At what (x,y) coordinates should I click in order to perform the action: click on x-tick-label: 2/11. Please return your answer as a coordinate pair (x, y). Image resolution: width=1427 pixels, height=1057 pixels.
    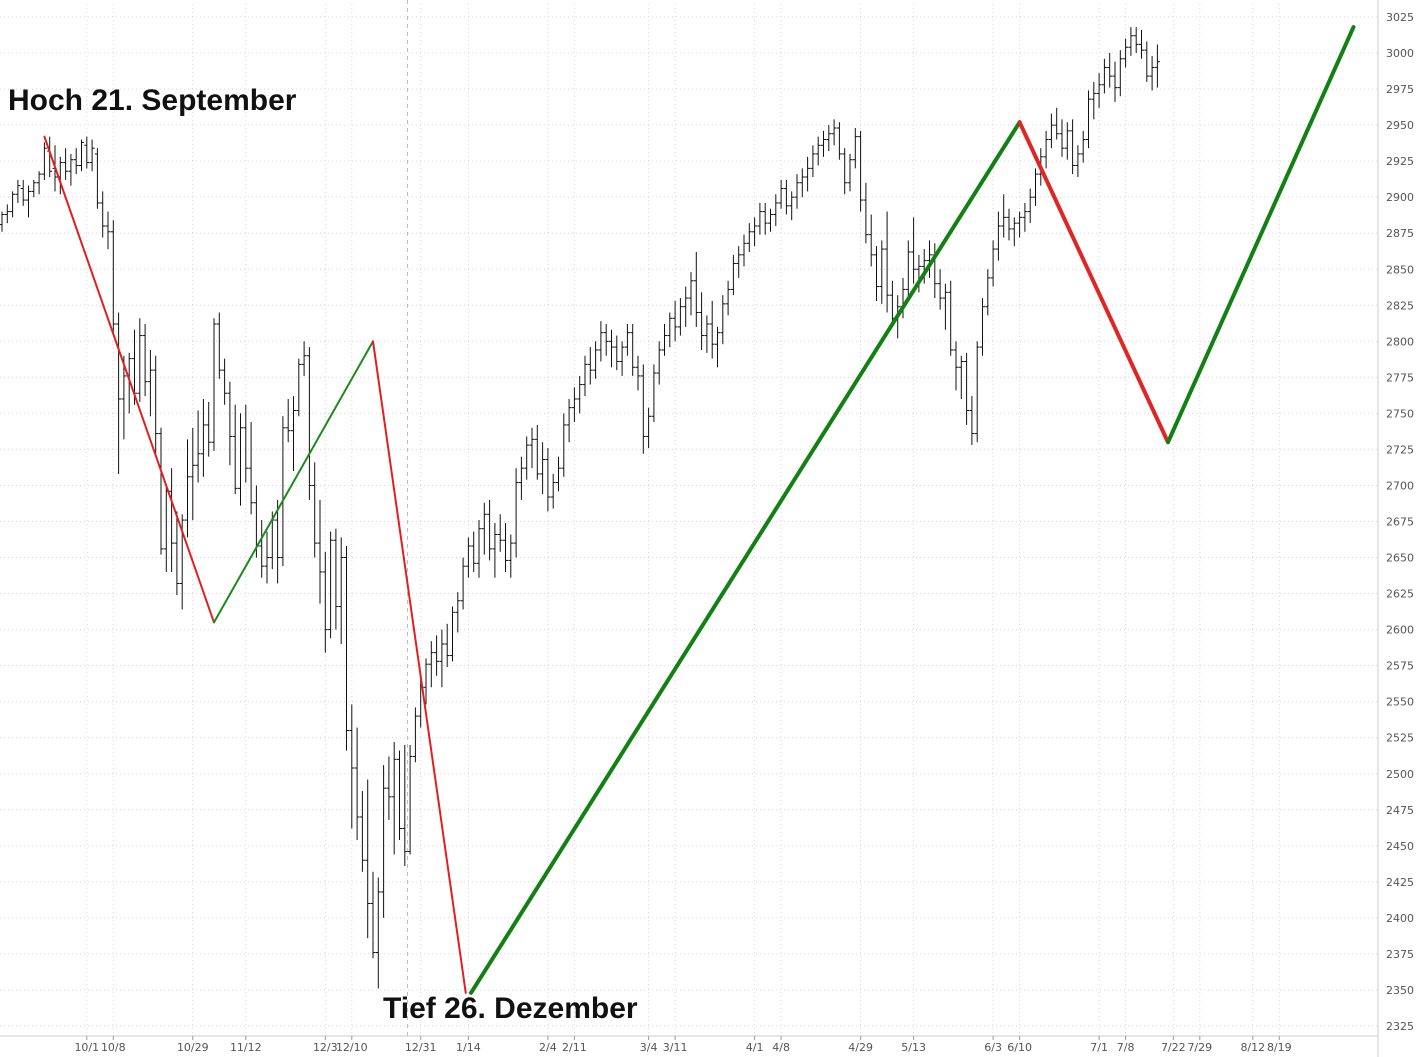
    Looking at the image, I should click on (574, 1047).